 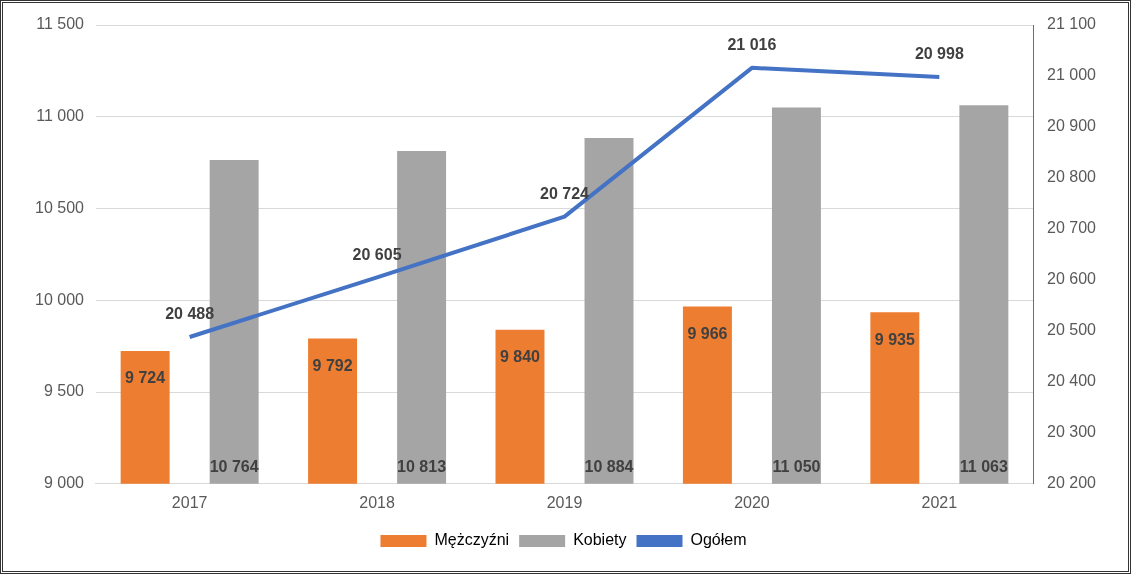 I want to click on y2-tick-label: 20 900, so click(x=1072, y=126).